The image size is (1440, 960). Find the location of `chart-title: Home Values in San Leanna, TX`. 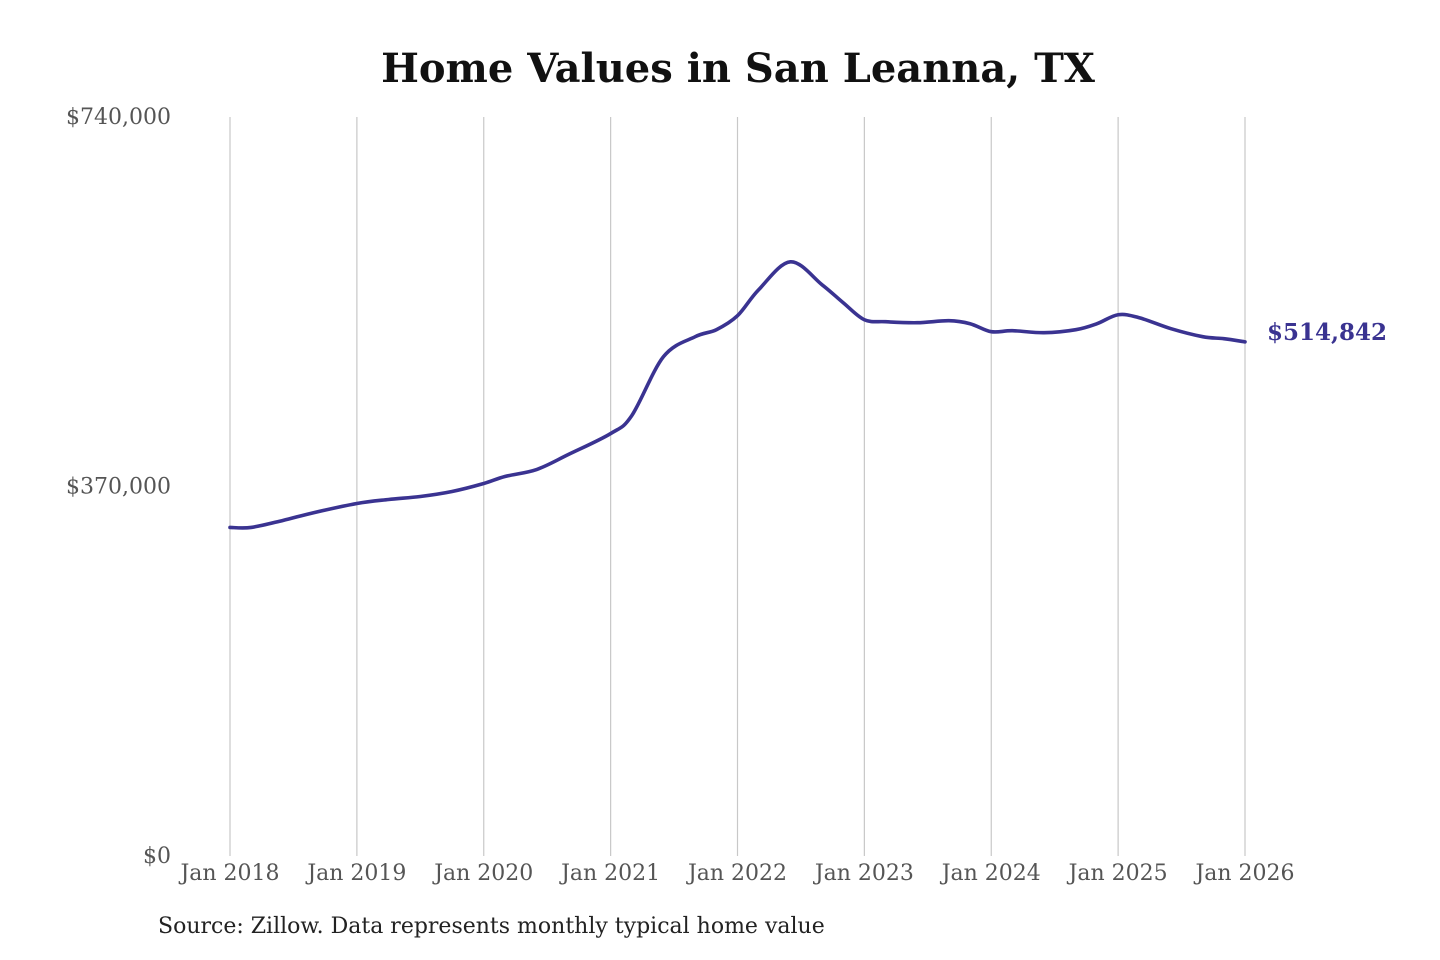

chart-title: Home Values in San Leanna, TX is located at coordinates (738, 68).